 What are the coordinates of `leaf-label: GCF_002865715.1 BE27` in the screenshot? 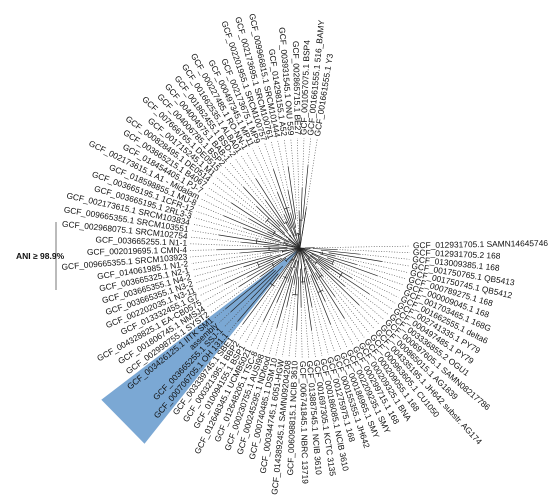 It's located at (297, 88).